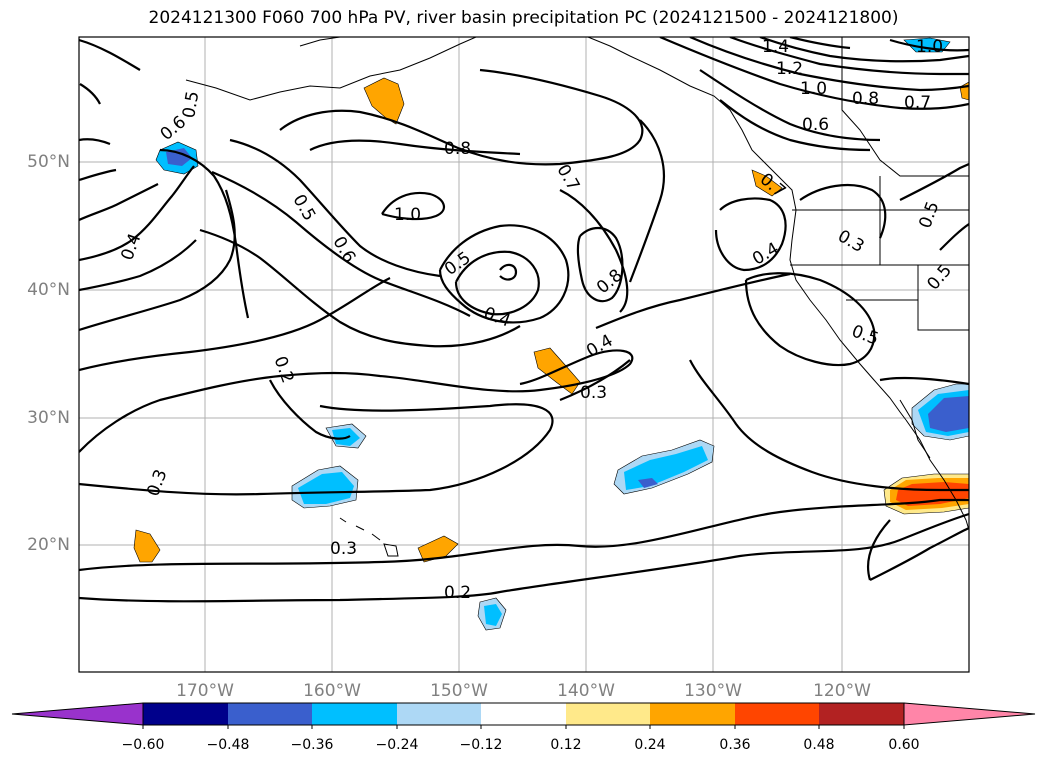 The width and height of the screenshot is (1047, 765). I want to click on orange-blob-vancouver, so click(767, 183).